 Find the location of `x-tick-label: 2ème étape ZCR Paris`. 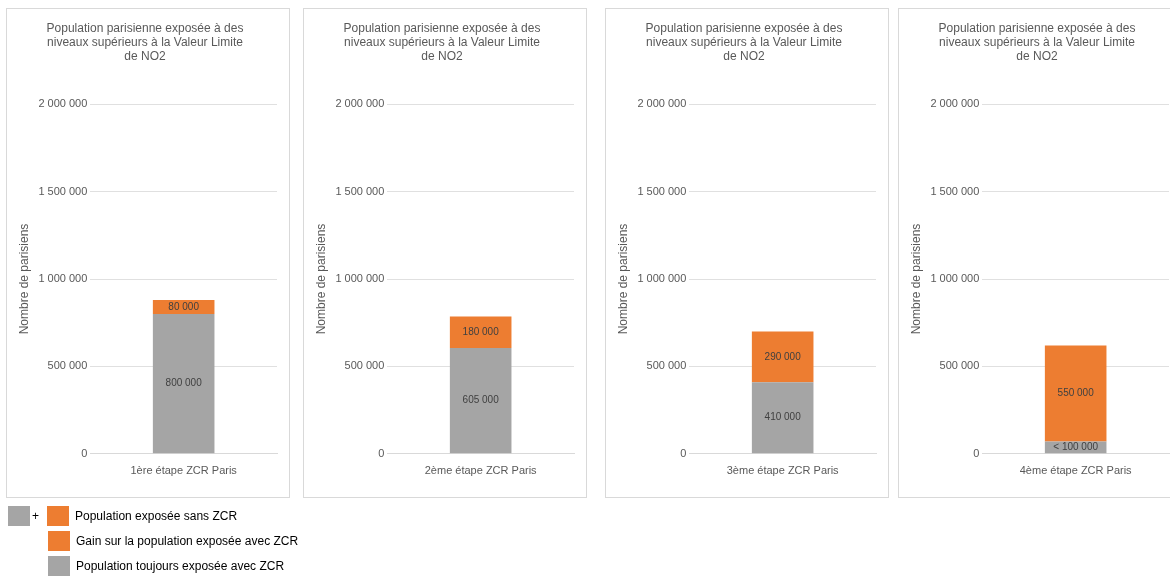

x-tick-label: 2ème étape ZCR Paris is located at coordinates (481, 470).